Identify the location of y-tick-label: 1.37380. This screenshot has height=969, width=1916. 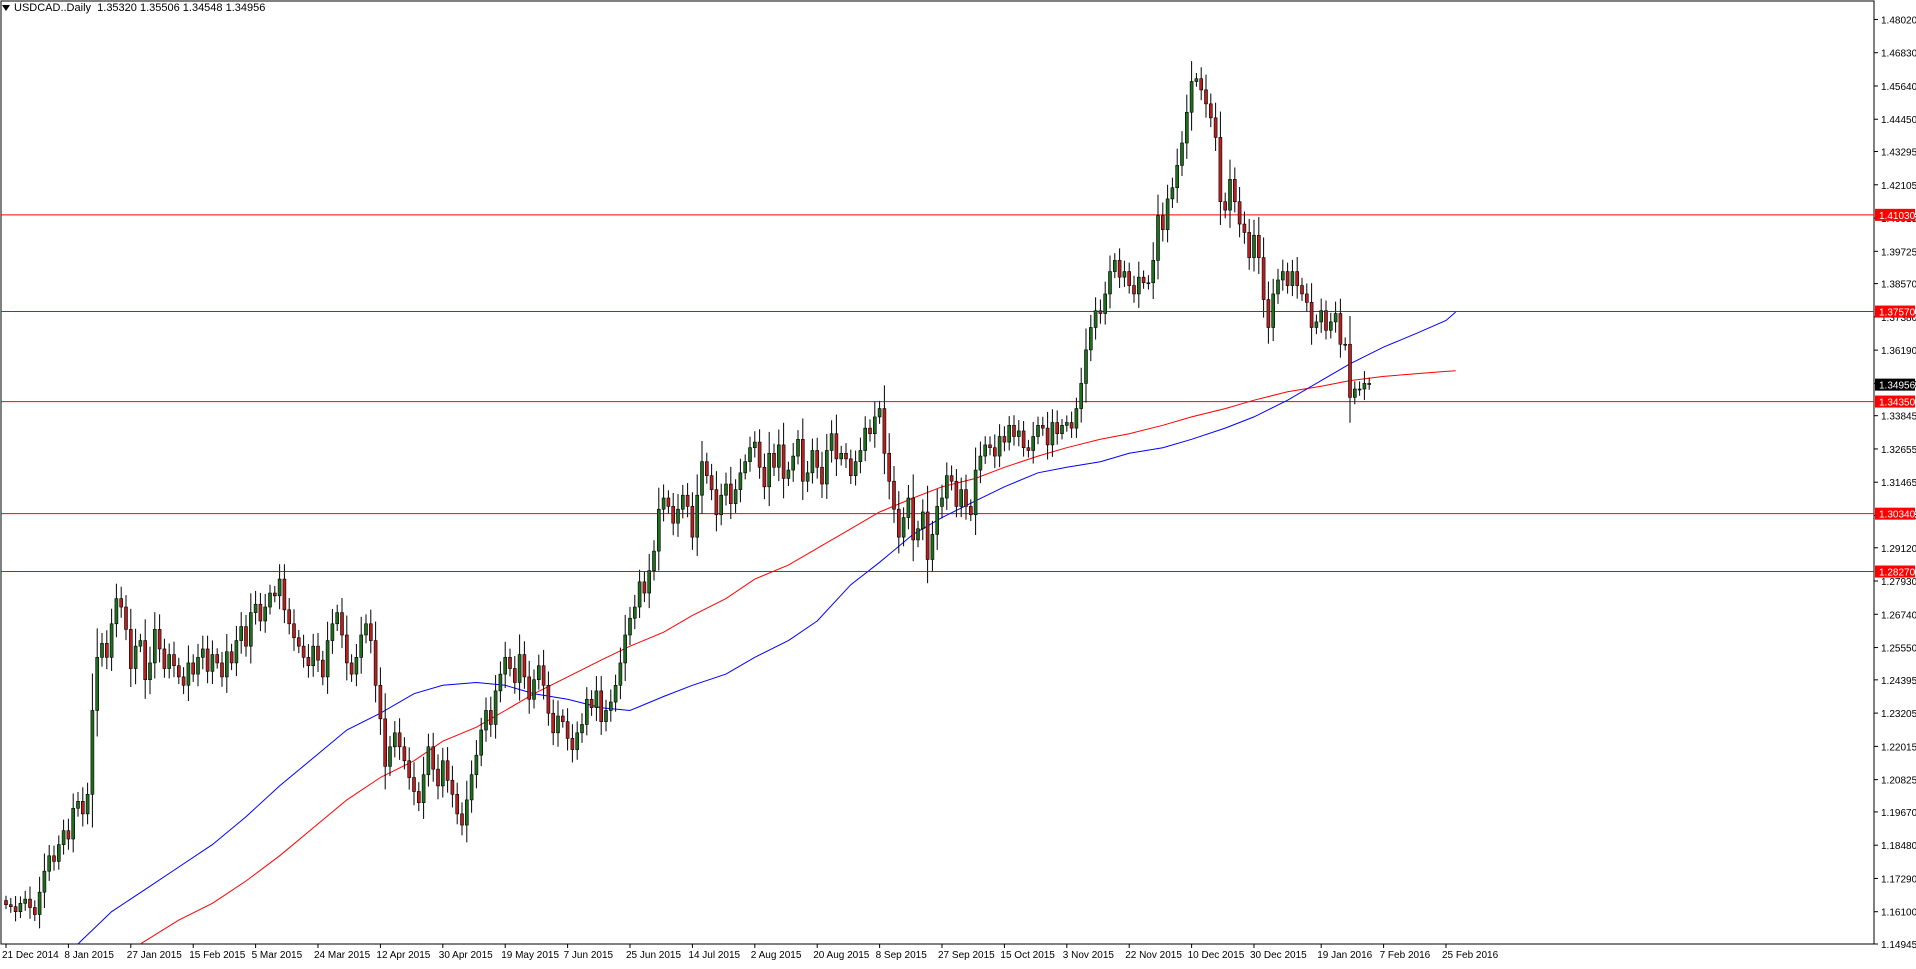
(1898, 318).